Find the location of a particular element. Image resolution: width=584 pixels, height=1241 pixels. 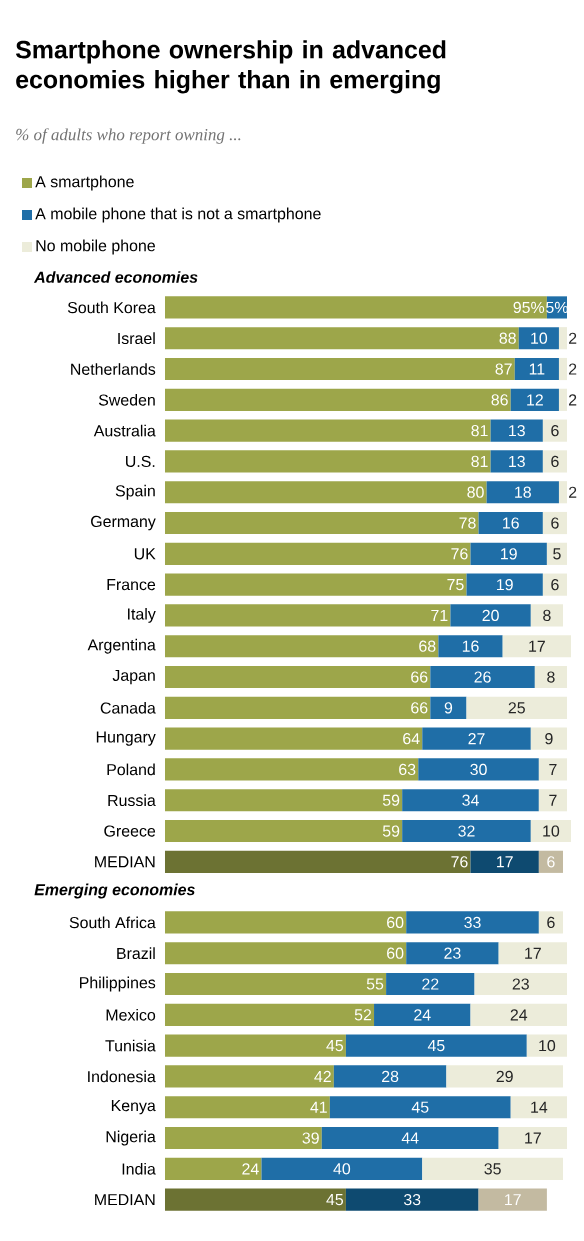

data-label: 13 is located at coordinates (517, 430).